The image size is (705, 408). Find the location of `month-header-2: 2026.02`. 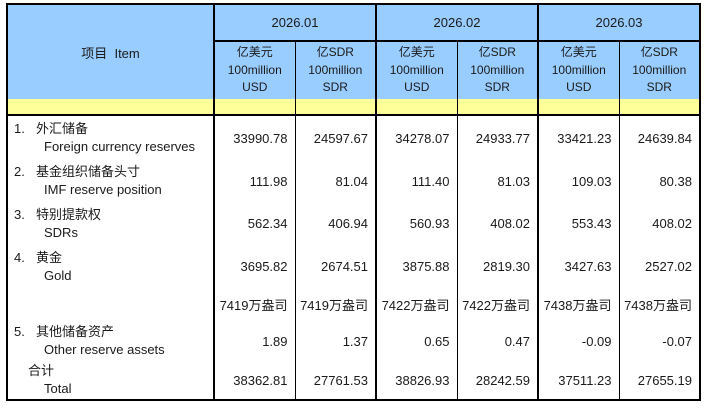

month-header-2: 2026.02 is located at coordinates (456, 23).